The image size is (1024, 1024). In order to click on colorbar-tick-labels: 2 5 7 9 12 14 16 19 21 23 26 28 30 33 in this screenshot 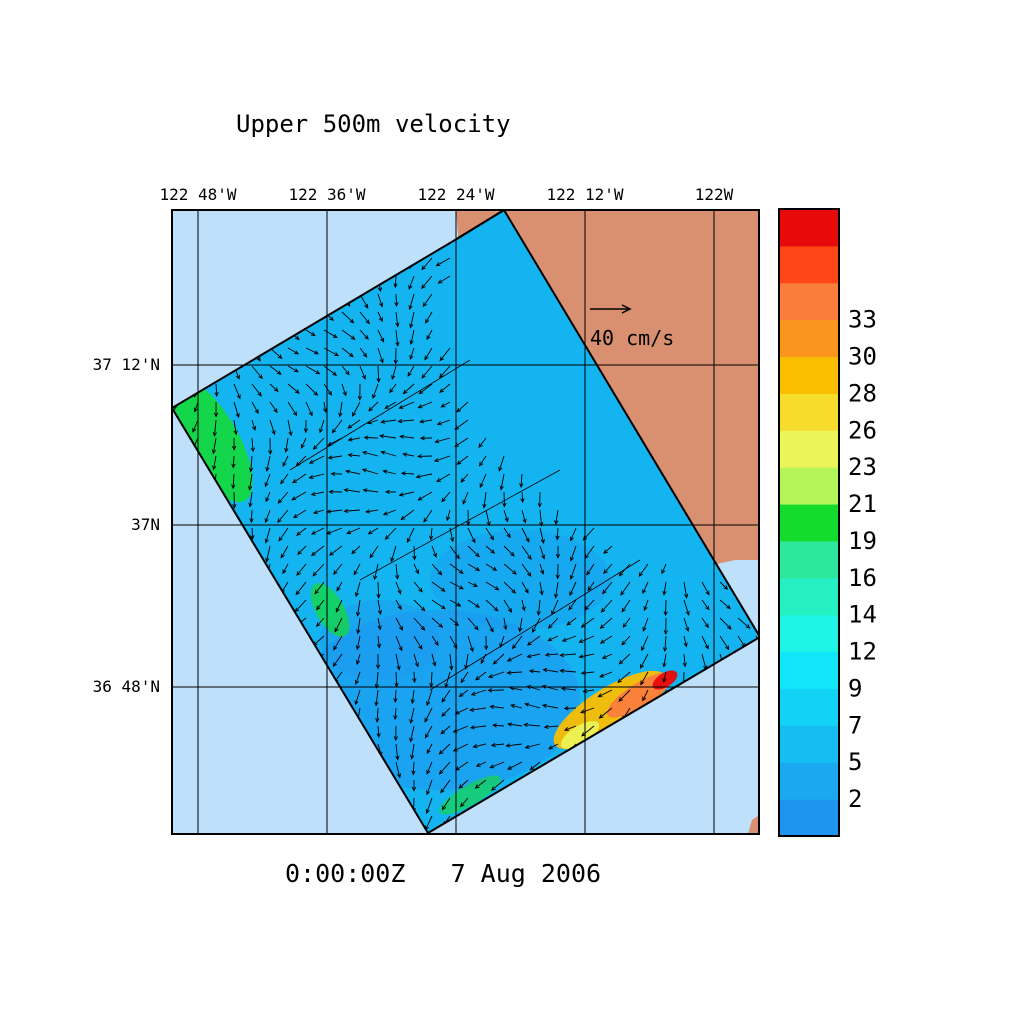, I will do `click(862, 559)`.